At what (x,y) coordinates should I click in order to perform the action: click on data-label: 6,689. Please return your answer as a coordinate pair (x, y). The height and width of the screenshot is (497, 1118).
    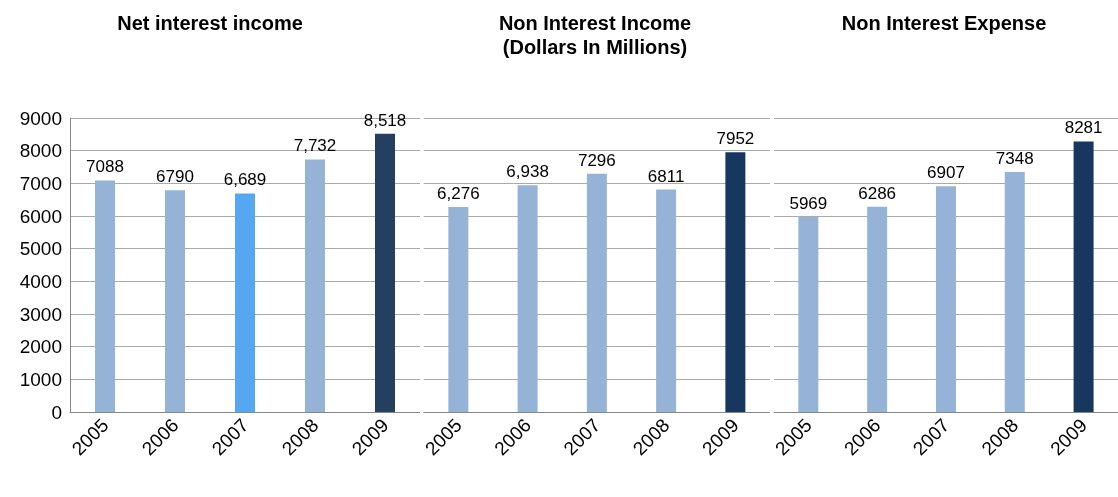
    Looking at the image, I should click on (245, 180).